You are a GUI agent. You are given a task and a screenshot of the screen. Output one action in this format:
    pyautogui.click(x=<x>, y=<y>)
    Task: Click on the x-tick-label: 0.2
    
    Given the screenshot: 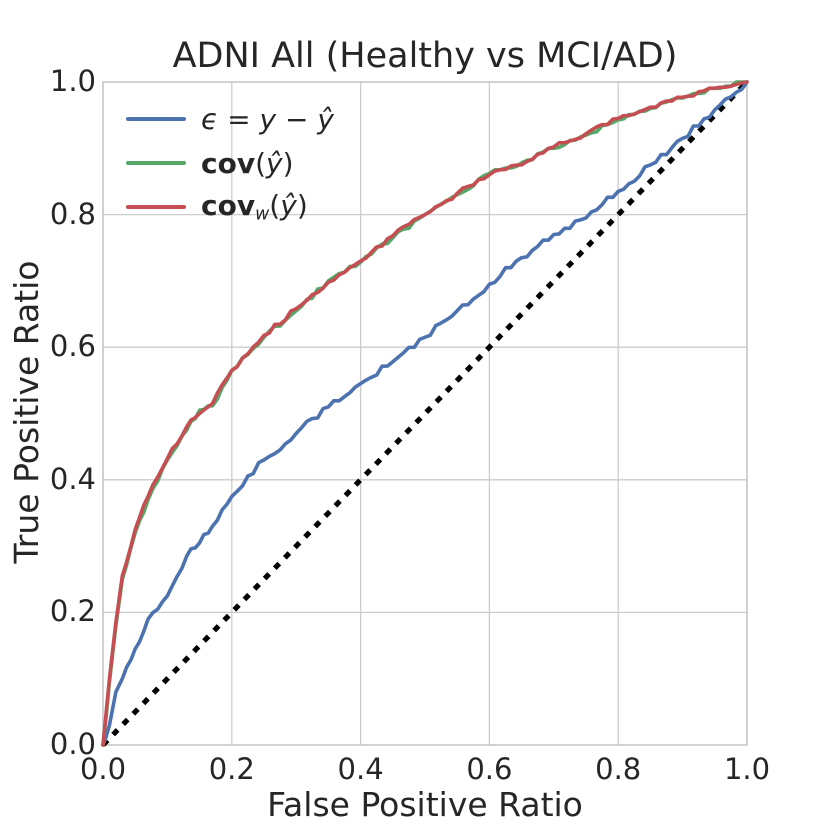 What is the action you would take?
    pyautogui.click(x=231, y=769)
    